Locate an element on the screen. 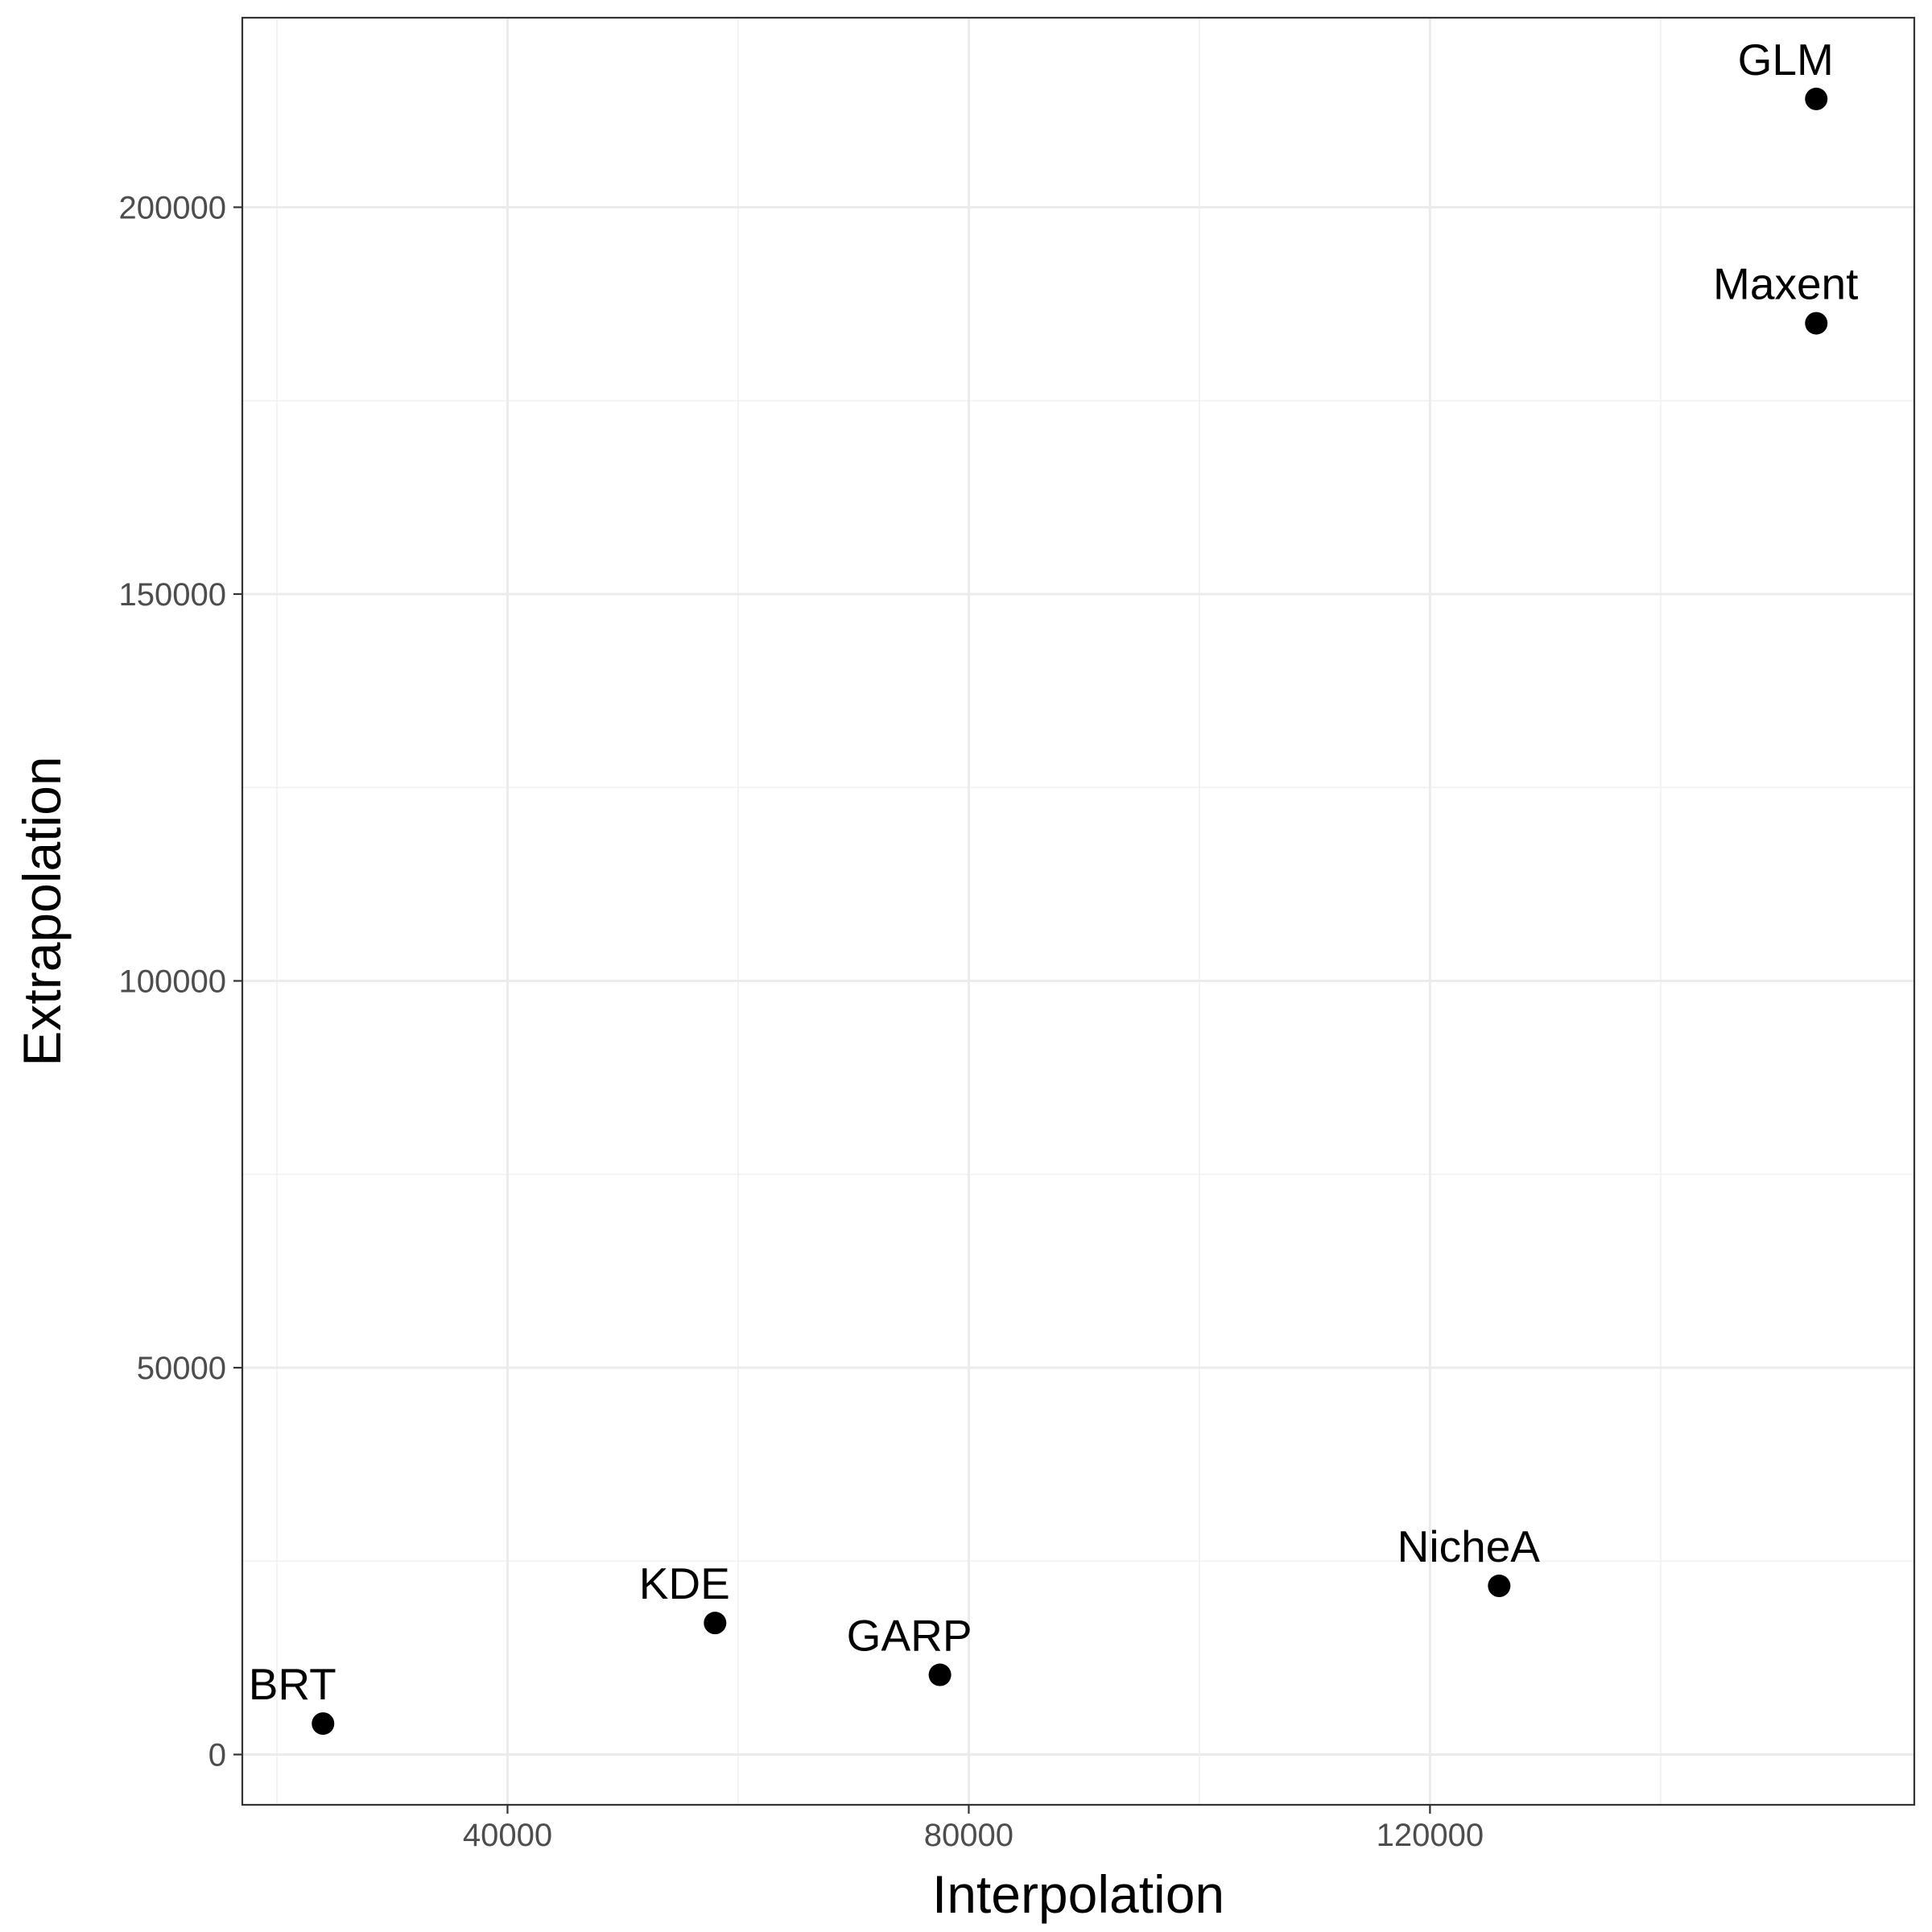  x-axis: 40000 80000 120000 is located at coordinates (973, 1829).